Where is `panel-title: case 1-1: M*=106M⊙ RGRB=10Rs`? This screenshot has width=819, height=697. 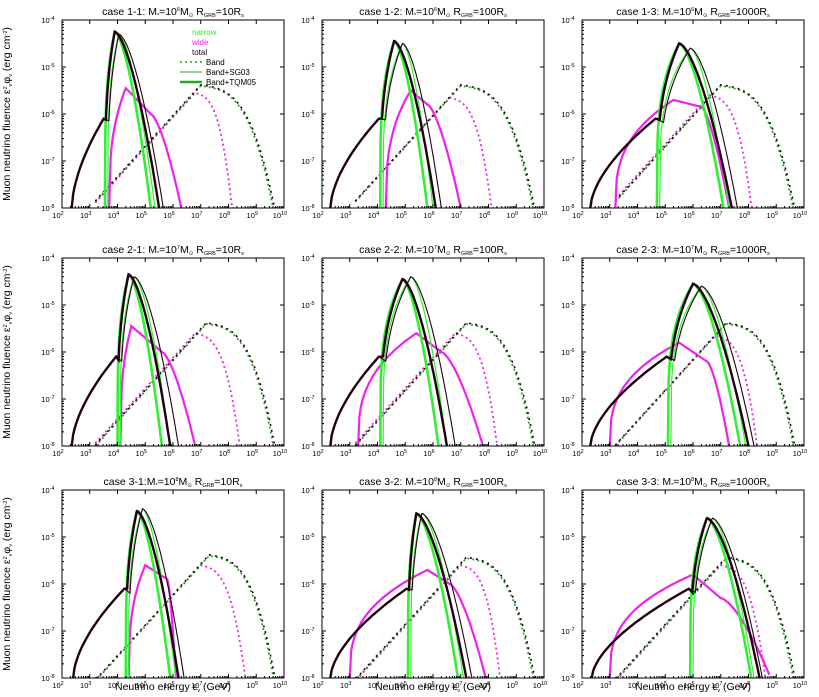 panel-title: case 1-1: M*=106M⊙ RGRB=10Rs is located at coordinates (173, 12).